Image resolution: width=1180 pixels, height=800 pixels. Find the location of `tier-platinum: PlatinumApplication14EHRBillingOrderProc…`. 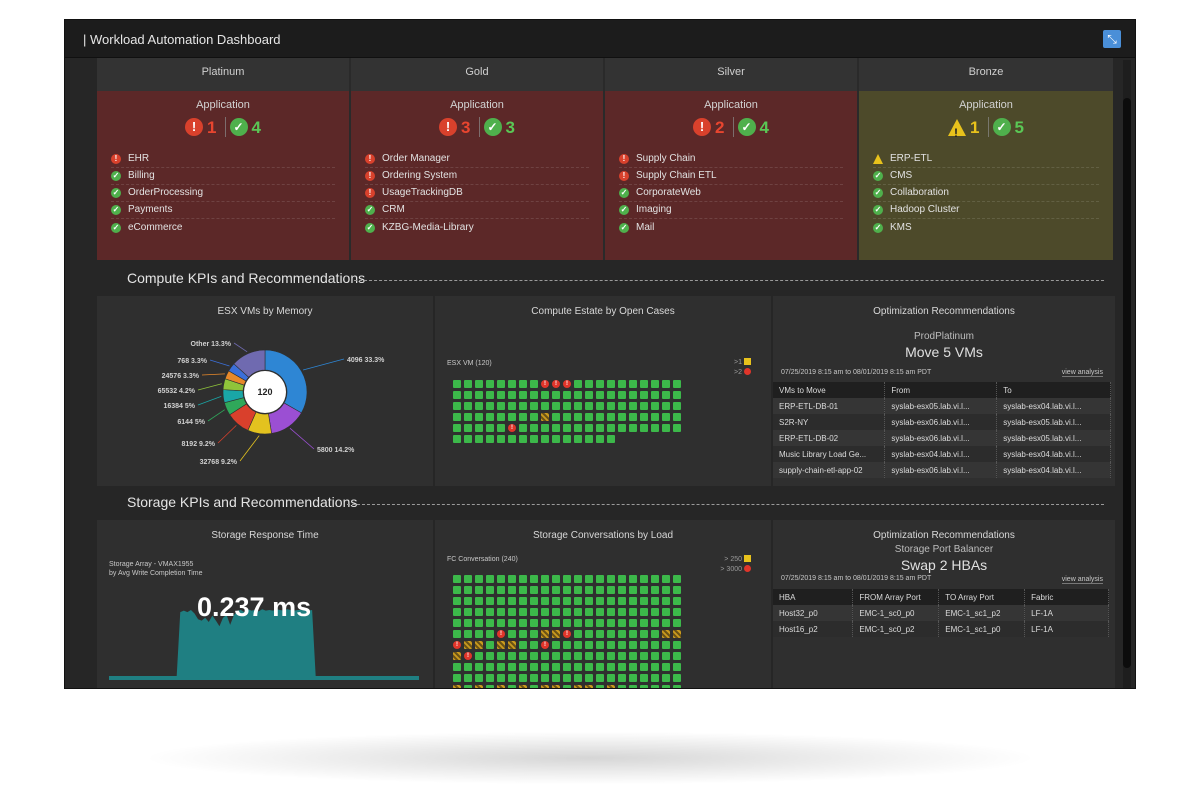

tier-platinum: PlatinumApplication14EHRBillingOrderProc… is located at coordinates (224, 159).